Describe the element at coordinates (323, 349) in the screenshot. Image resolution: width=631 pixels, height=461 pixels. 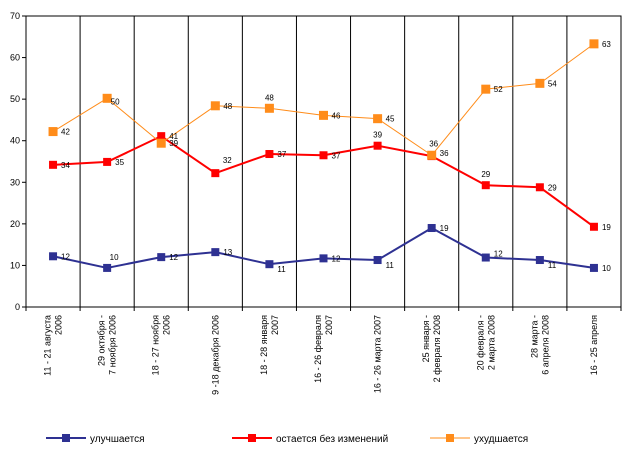
I see `x-tick-label: 16 - 26 февраля 2007` at that location.